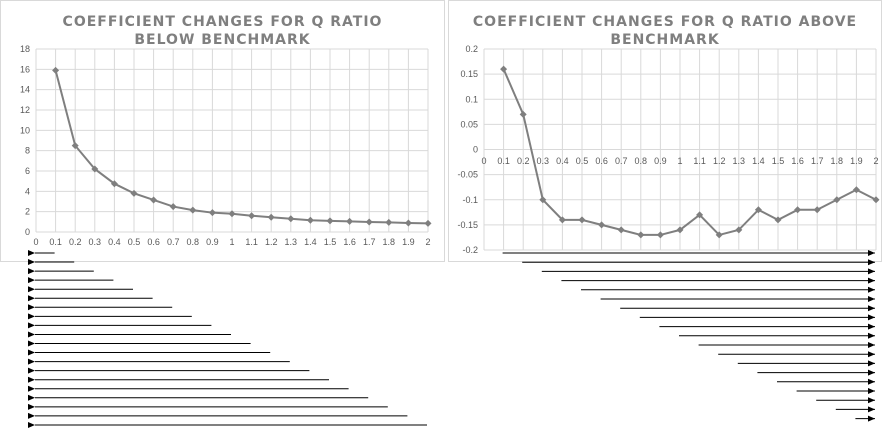 This screenshot has height=431, width=883. Describe the element at coordinates (471, 49) in the screenshot. I see `y-tick-label: 0.2` at that location.